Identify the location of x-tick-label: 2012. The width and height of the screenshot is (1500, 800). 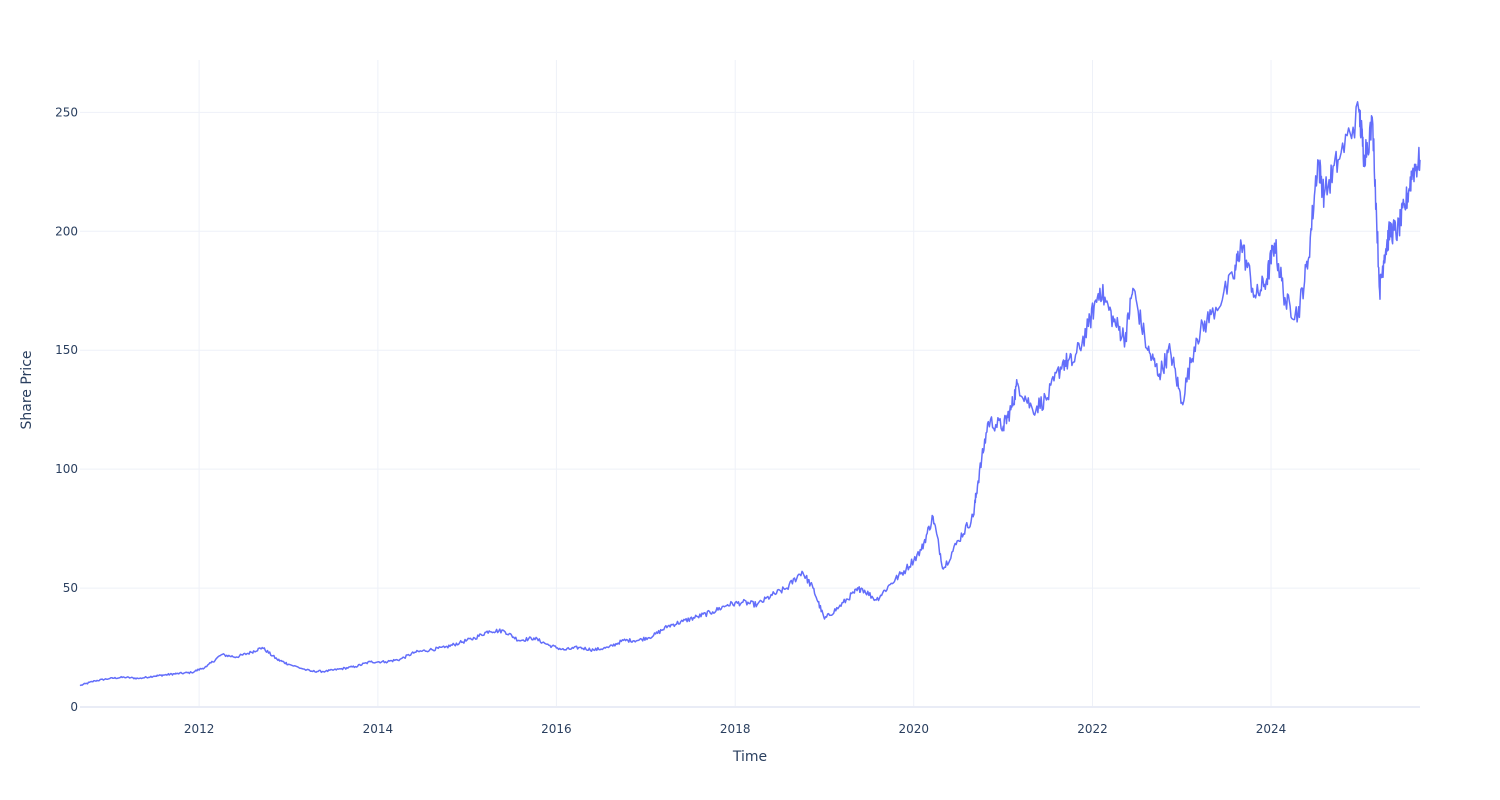
(199, 729).